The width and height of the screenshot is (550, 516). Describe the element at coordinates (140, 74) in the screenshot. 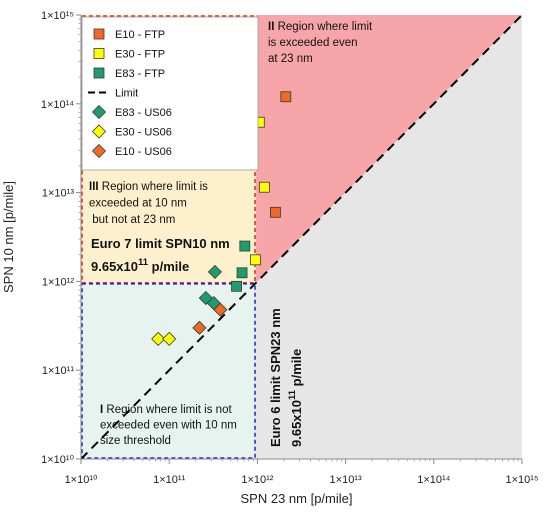

I see `legend-label: E83 - FTP` at that location.